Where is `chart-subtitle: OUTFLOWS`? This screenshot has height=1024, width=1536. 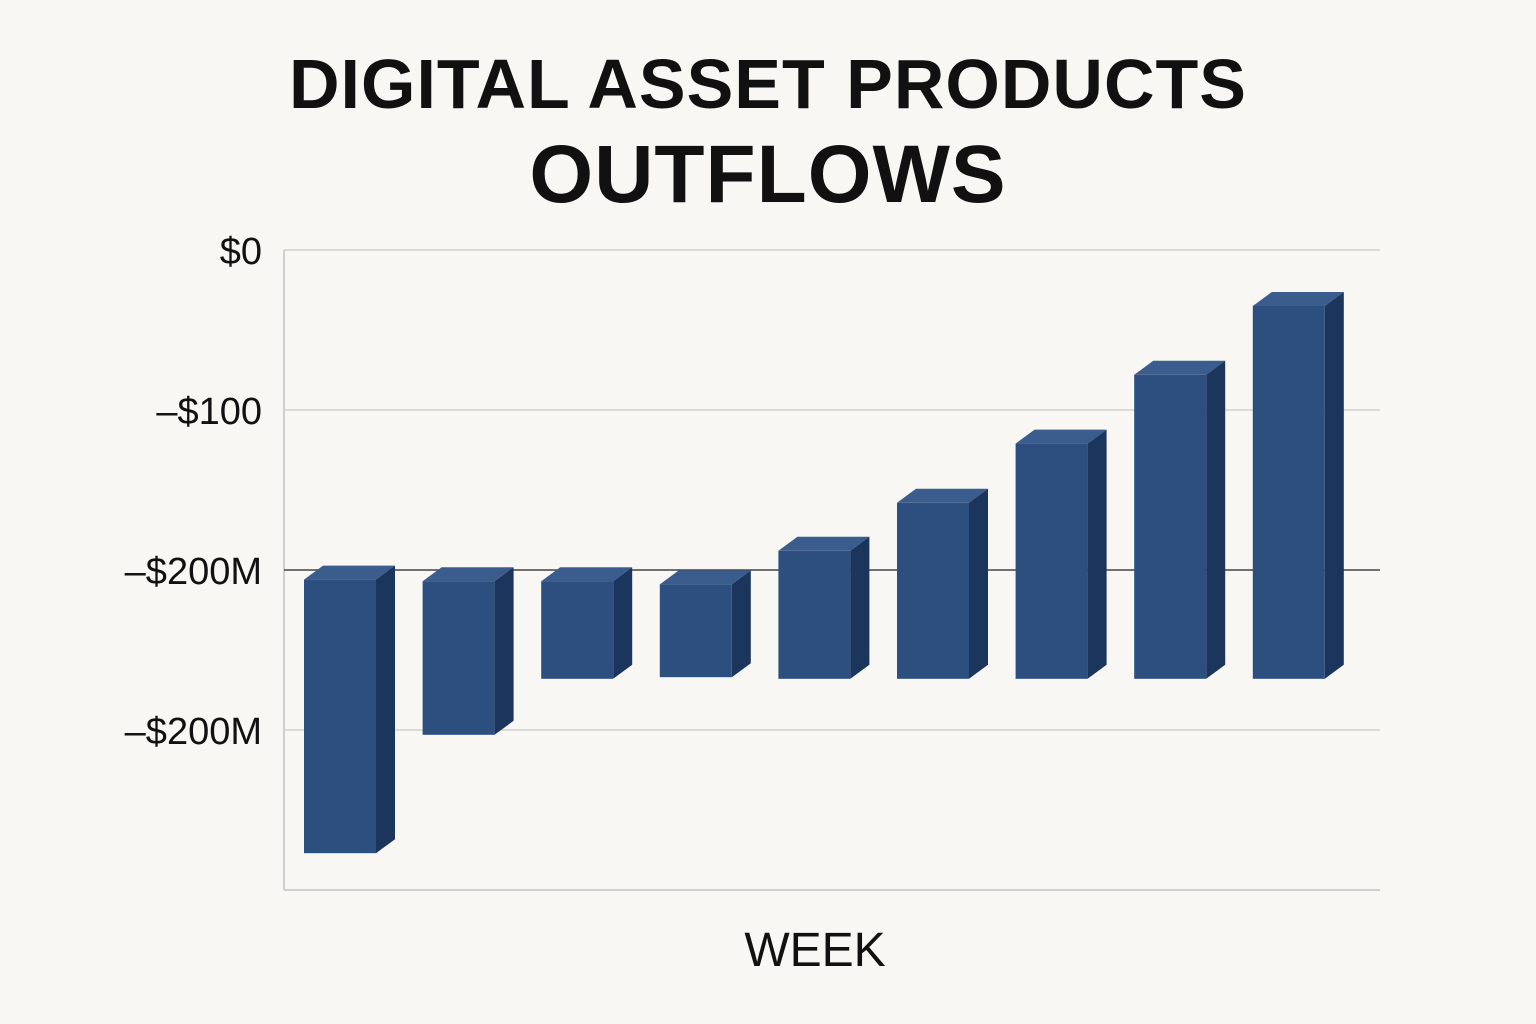
chart-subtitle: OUTFLOWS is located at coordinates (768, 174).